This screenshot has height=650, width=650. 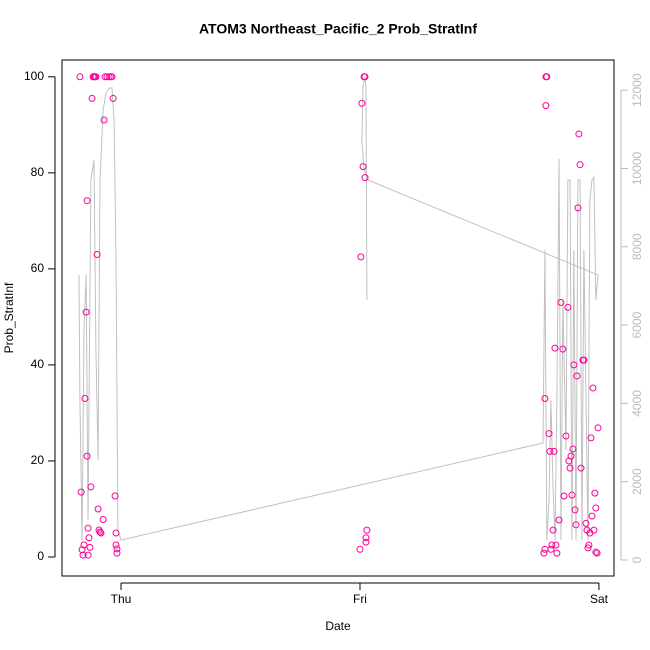 What do you see at coordinates (637, 481) in the screenshot?
I see `y2-tick-label: 2000` at bounding box center [637, 481].